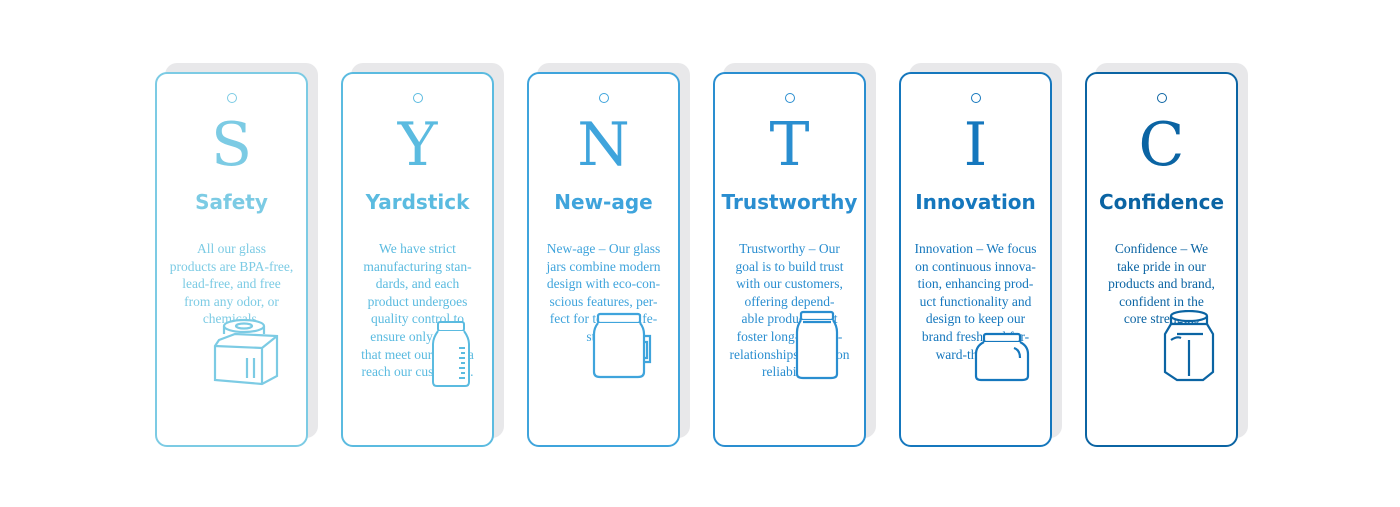  Describe the element at coordinates (417, 145) in the screenshot. I see `card-letter: Y` at that location.